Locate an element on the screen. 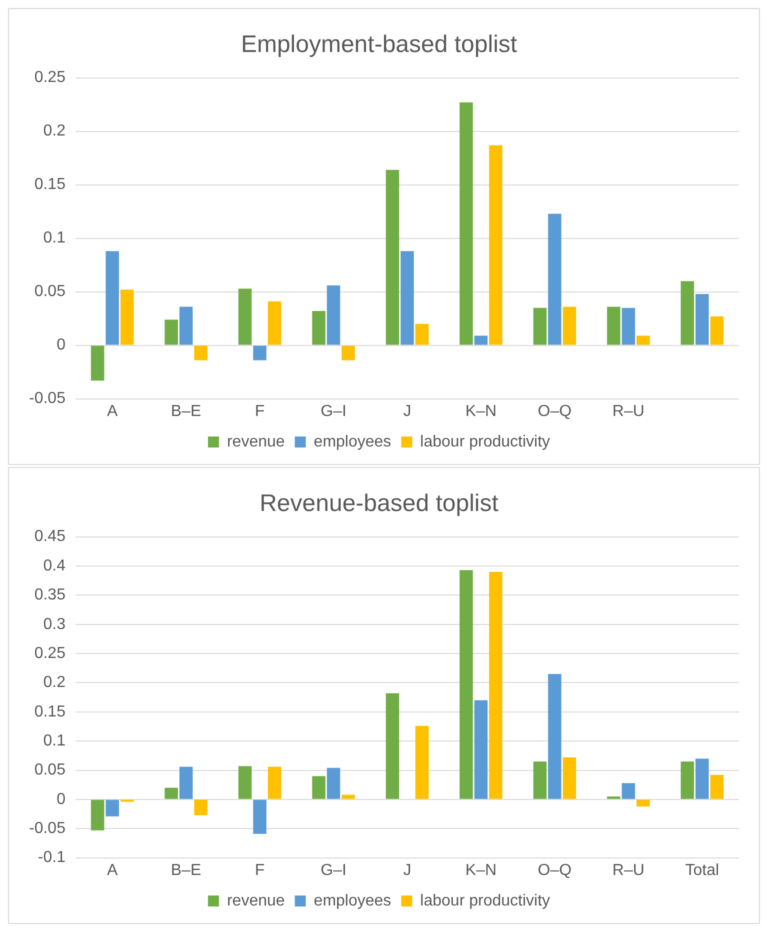 This screenshot has height=926, width=766. y-tick-label: 0.4 is located at coordinates (54, 565).